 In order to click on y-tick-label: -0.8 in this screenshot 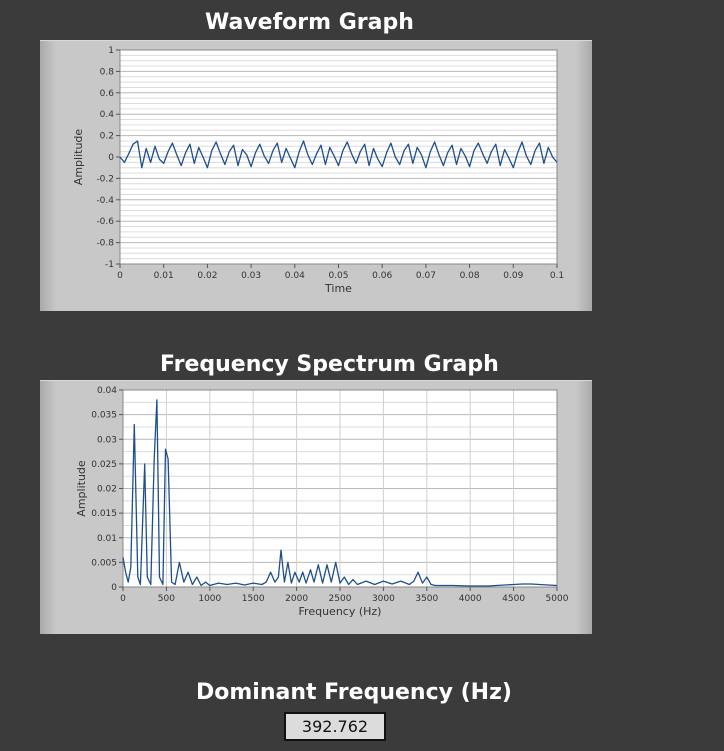, I will do `click(105, 244)`.